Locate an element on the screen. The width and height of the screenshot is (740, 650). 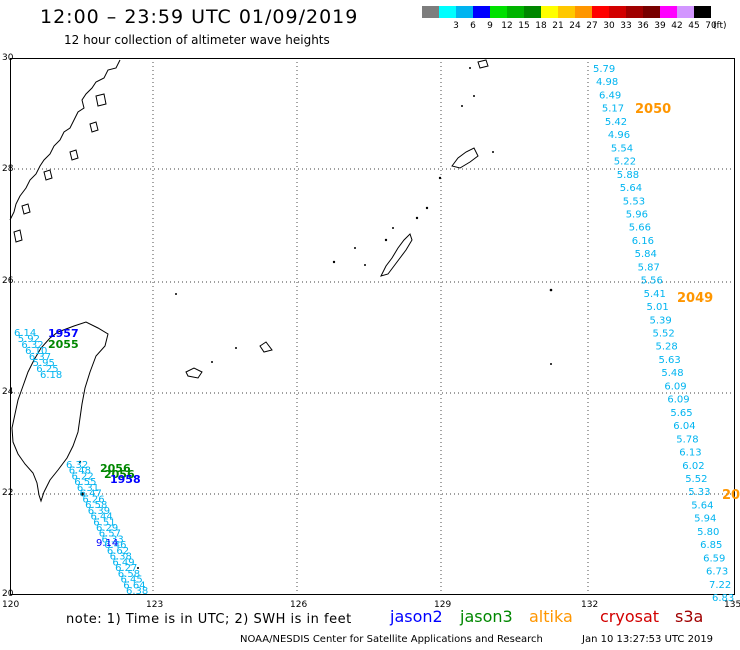
legend-altika: altika is located at coordinates (551, 616).